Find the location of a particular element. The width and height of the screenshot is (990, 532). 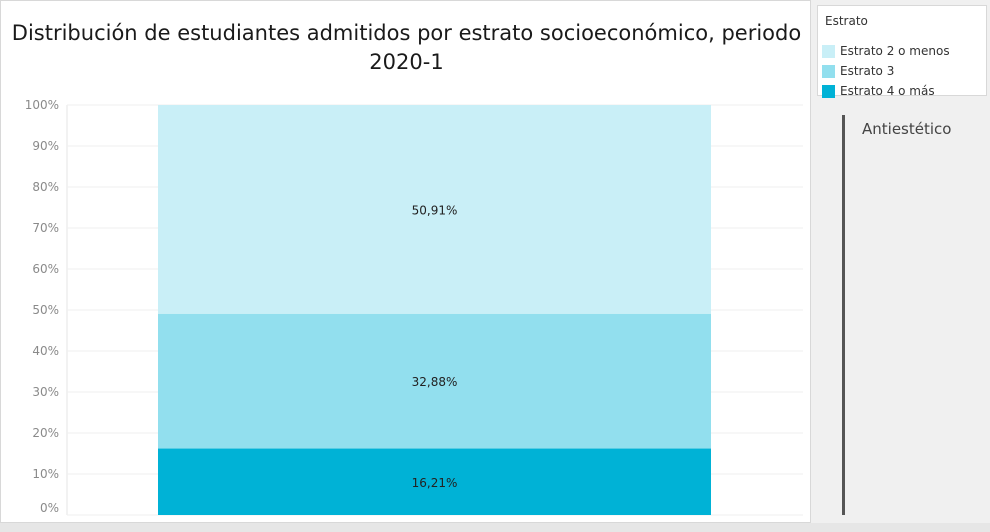

data-label: 16,21% is located at coordinates (435, 483).